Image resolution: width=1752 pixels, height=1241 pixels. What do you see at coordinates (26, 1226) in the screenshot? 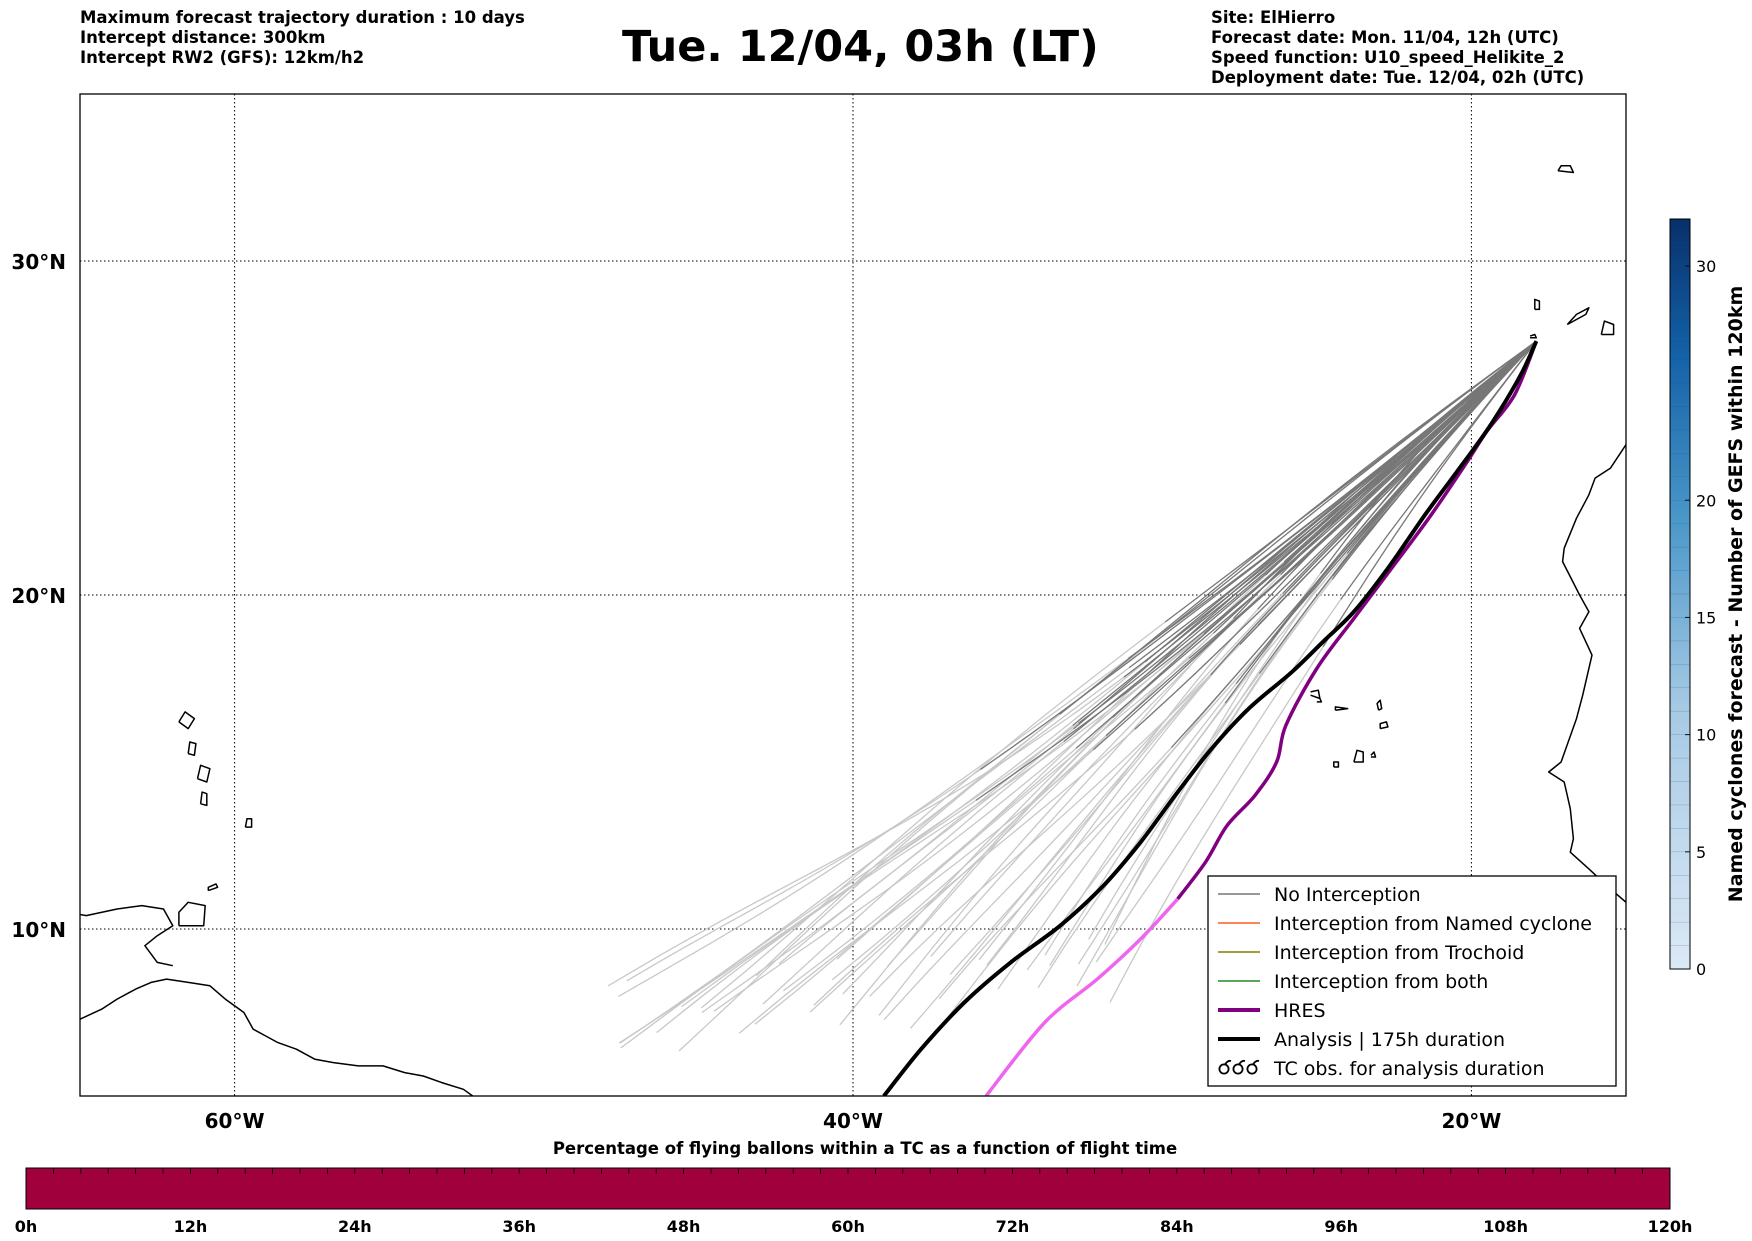
I see `timeline-label: 0h` at bounding box center [26, 1226].